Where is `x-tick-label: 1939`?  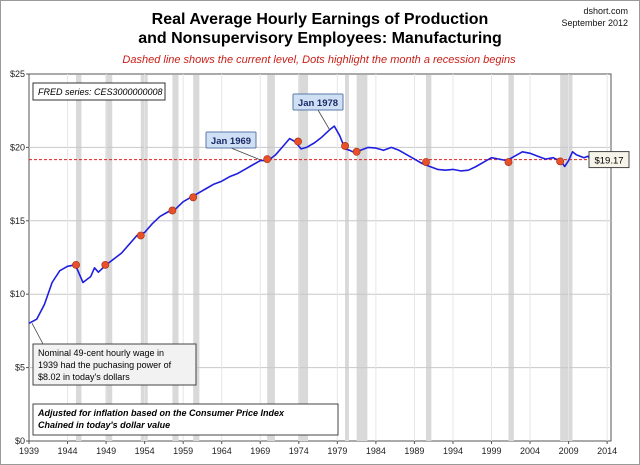
x-tick-label: 1939 is located at coordinates (29, 451).